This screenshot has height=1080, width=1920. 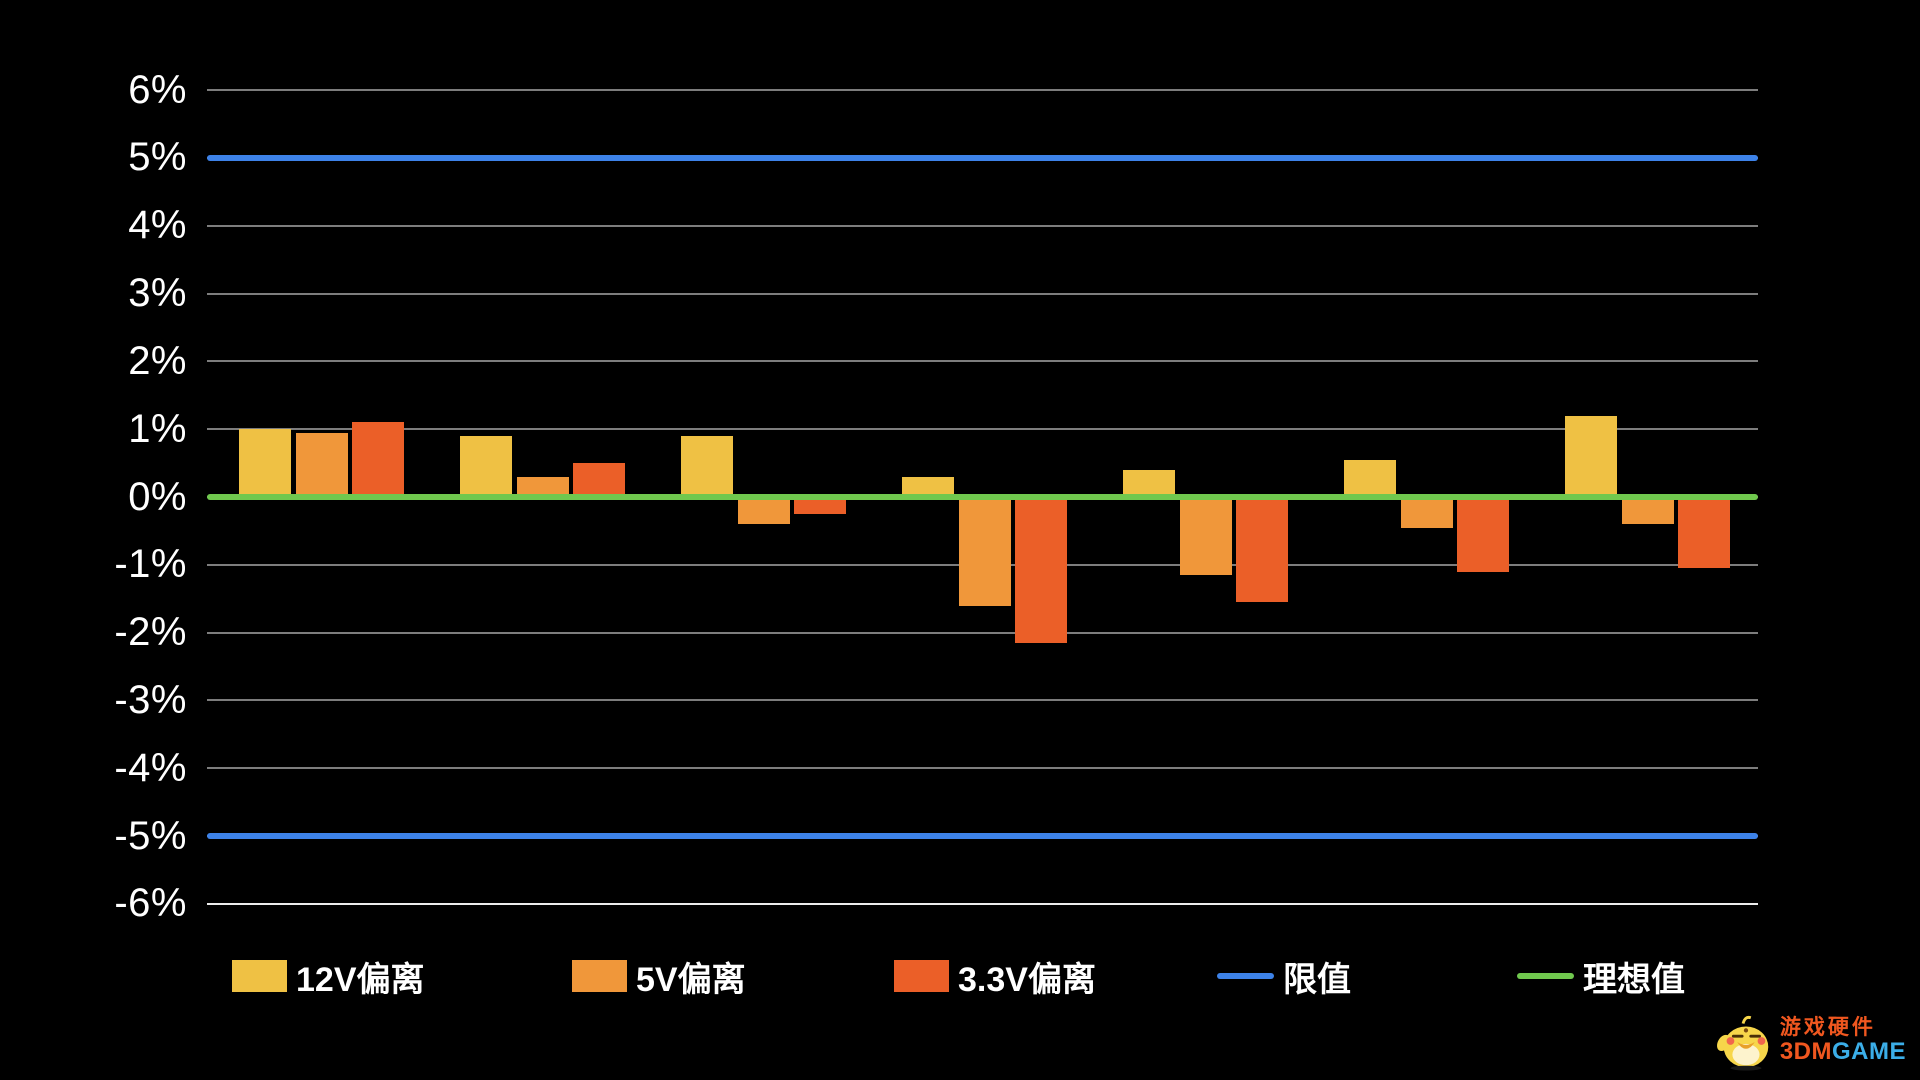 What do you see at coordinates (1262, 550) in the screenshot?
I see `bar-3.3V偏离-group5` at bounding box center [1262, 550].